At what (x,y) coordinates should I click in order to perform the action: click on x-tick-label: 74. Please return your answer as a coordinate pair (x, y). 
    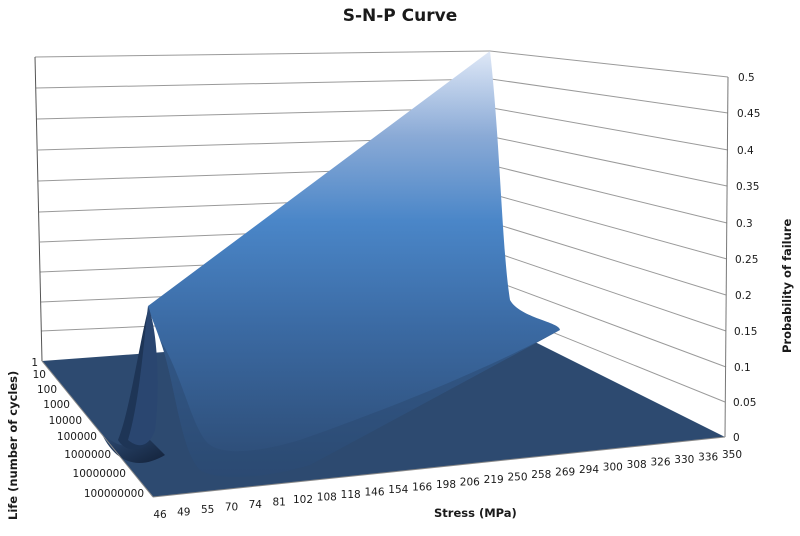
    Looking at the image, I should click on (256, 505).